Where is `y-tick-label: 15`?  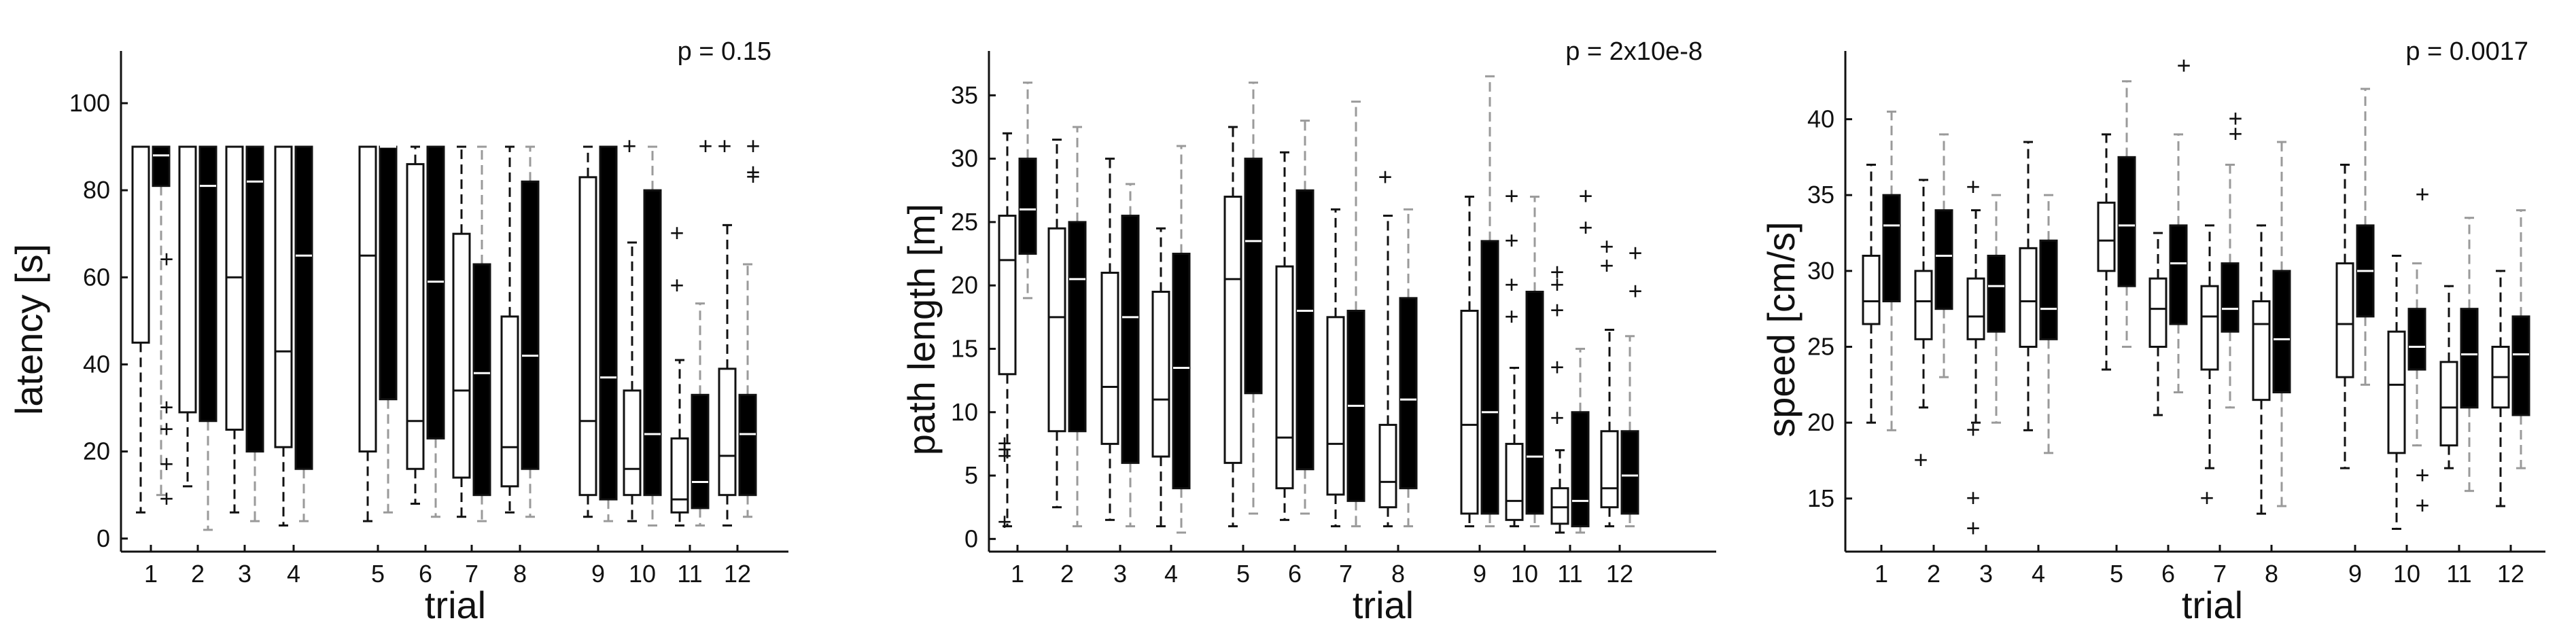 y-tick-label: 15 is located at coordinates (964, 348).